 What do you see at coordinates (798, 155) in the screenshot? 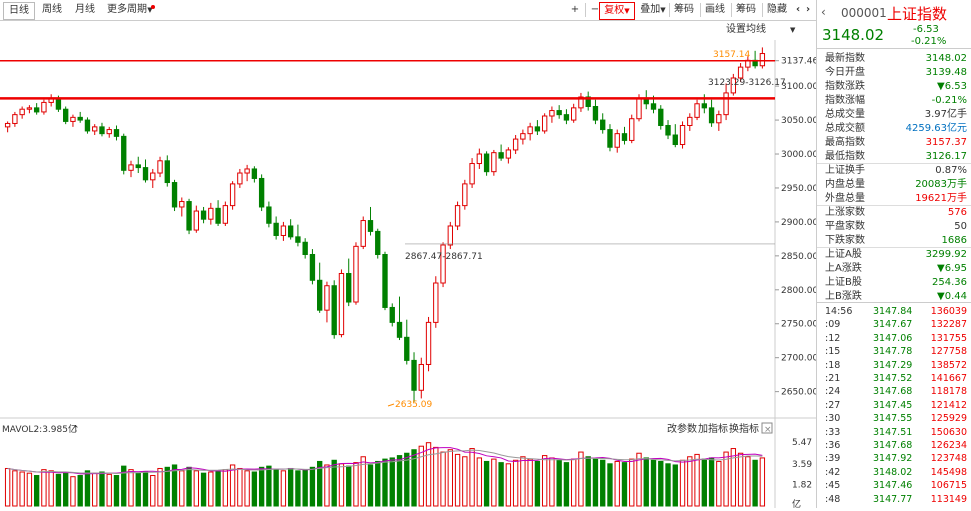
I see `price-axis-label: 3000.00` at bounding box center [798, 155].